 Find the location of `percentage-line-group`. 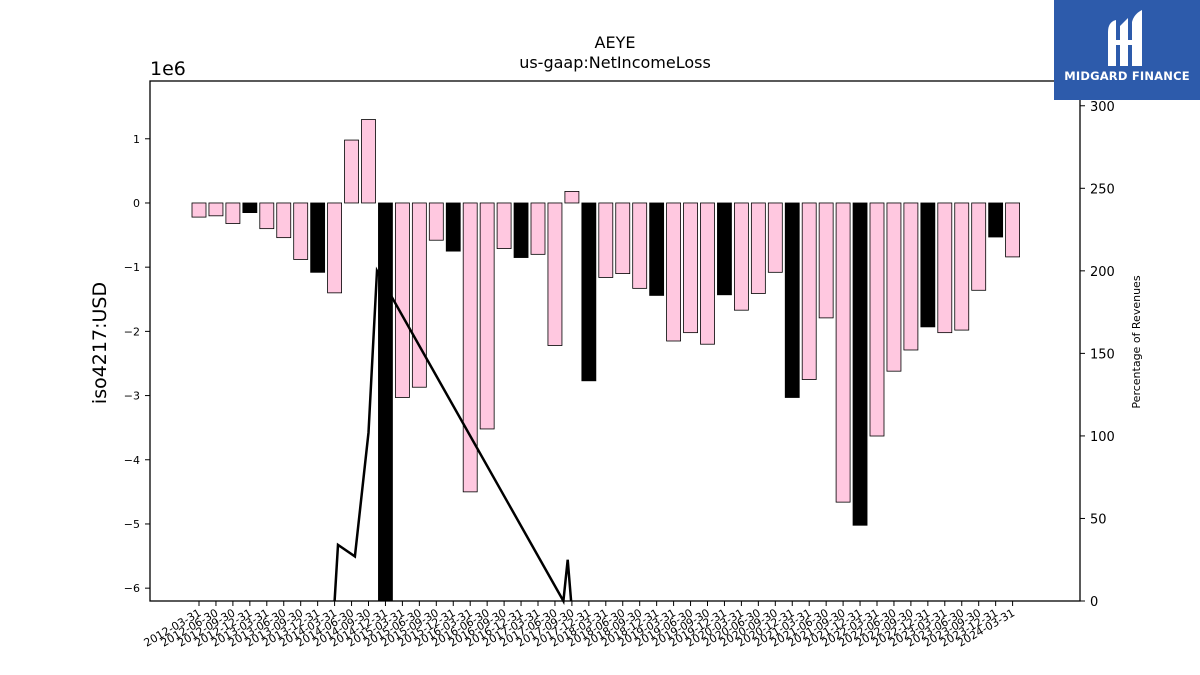

percentage-line-group is located at coordinates (453, 436).